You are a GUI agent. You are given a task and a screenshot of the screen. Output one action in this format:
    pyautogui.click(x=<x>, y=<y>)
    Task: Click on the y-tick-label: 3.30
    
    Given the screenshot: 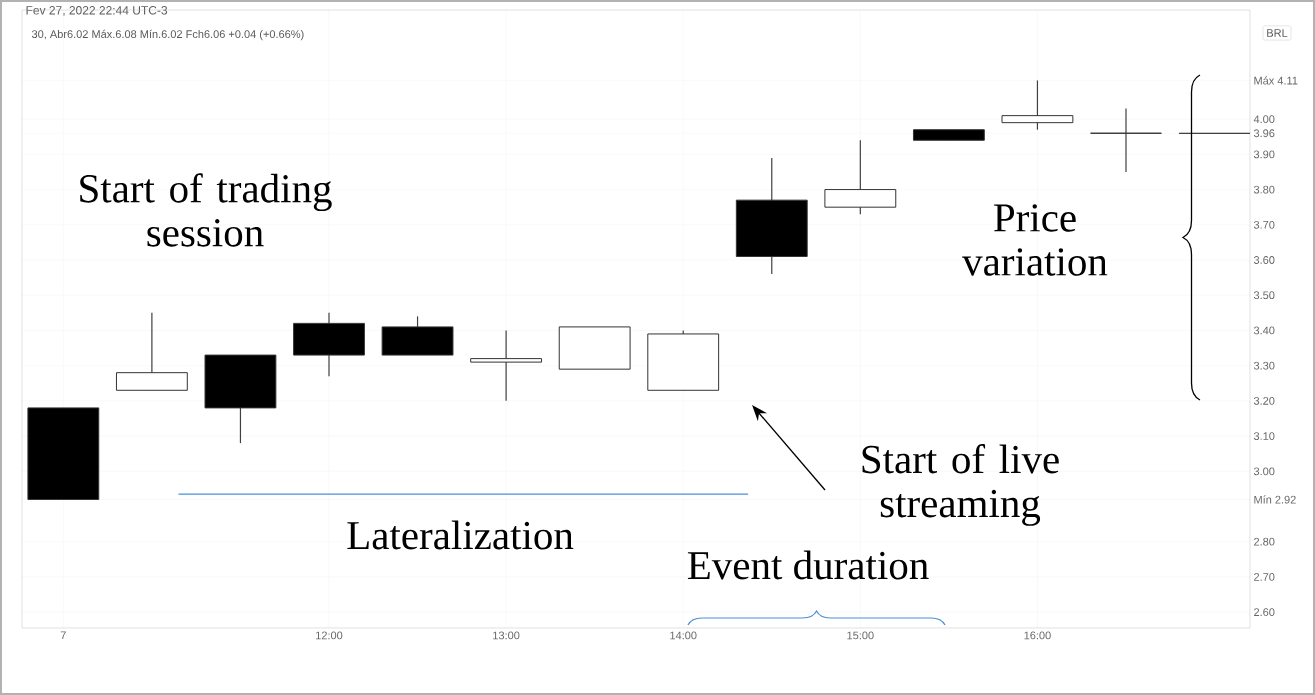 What is the action you would take?
    pyautogui.click(x=1264, y=365)
    